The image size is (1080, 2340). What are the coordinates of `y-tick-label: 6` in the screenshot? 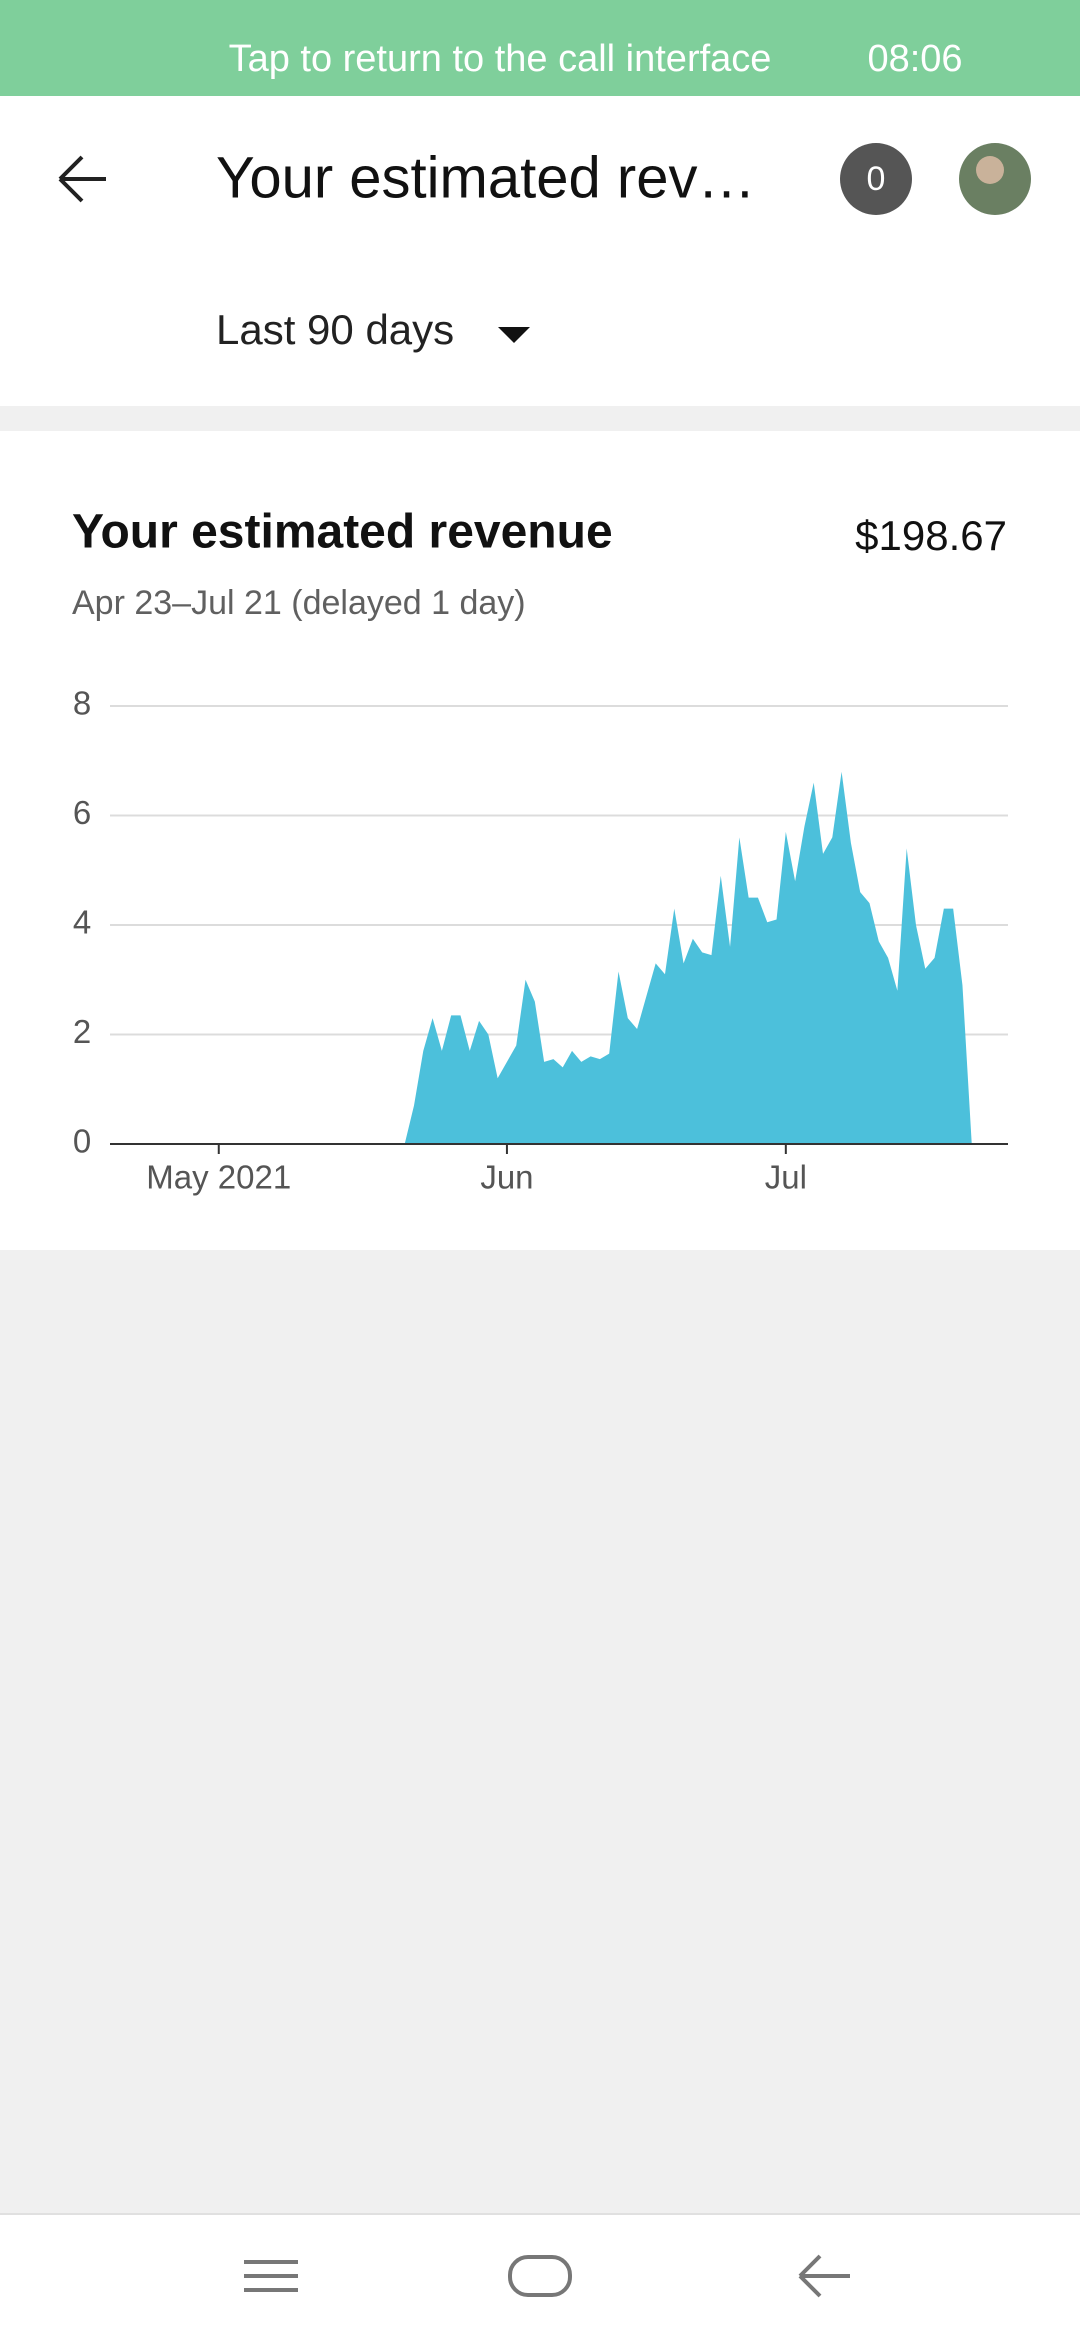 It's located at (82, 812).